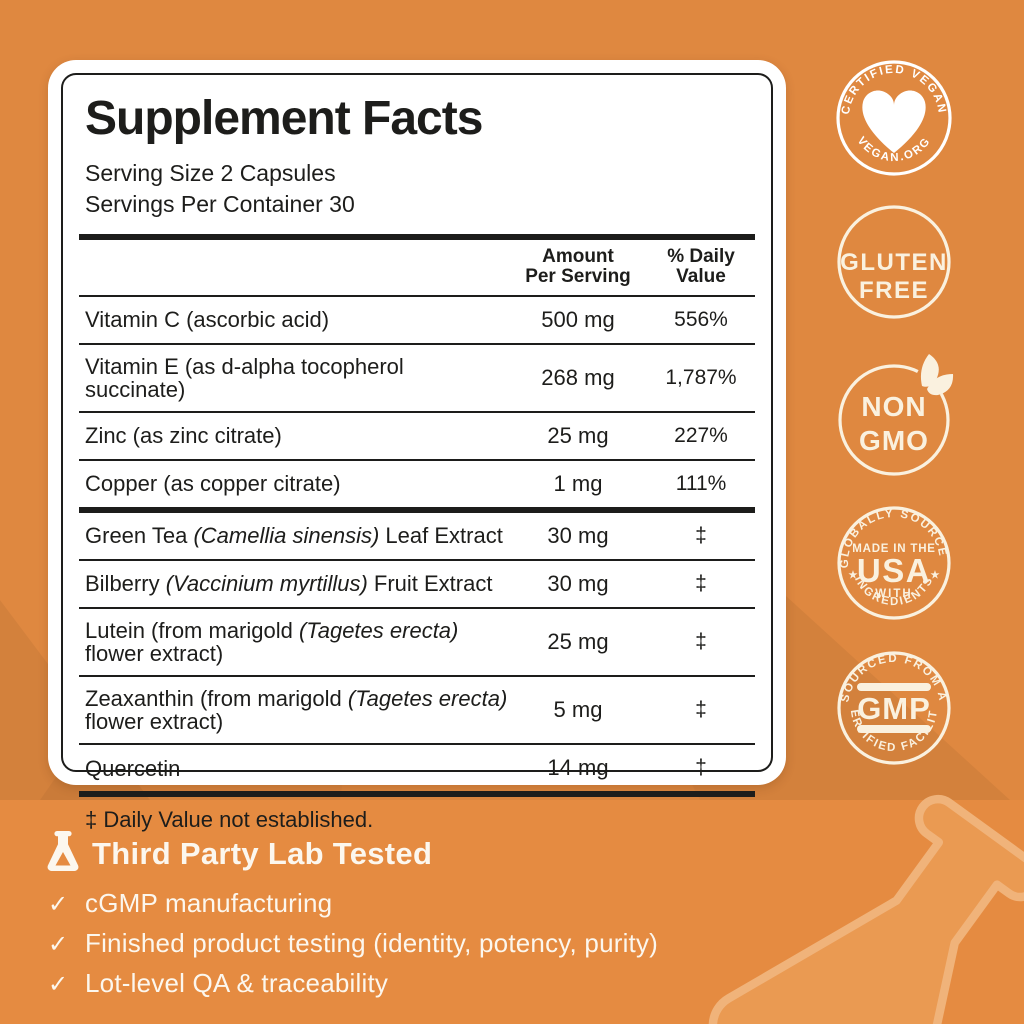 Image resolution: width=1024 pixels, height=1024 pixels. I want to click on amount-header-line2: Per Serving, so click(578, 276).